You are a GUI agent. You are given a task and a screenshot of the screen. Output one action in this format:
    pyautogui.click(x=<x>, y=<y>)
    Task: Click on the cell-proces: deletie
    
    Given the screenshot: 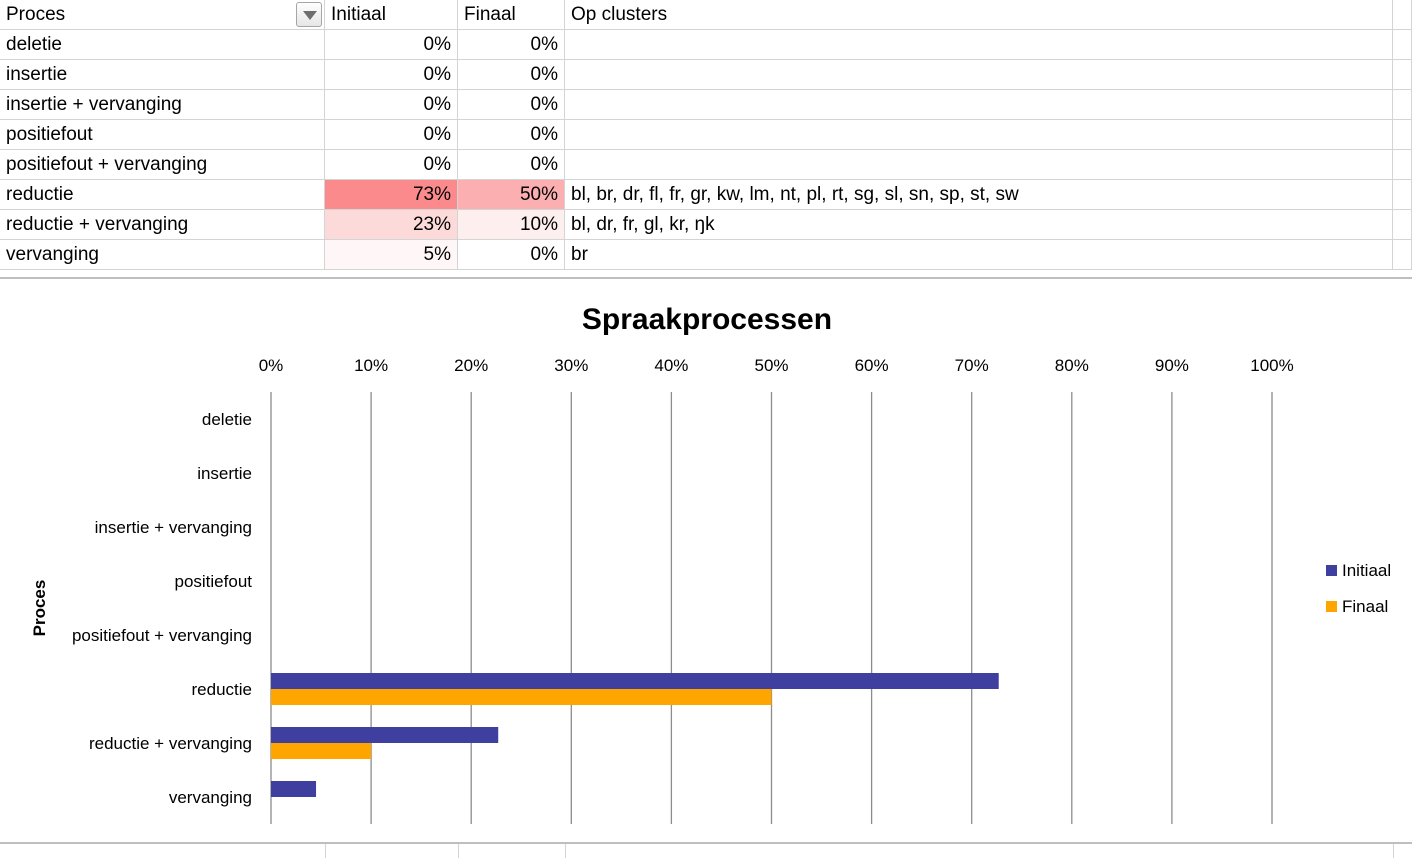 What is the action you would take?
    pyautogui.click(x=162, y=45)
    